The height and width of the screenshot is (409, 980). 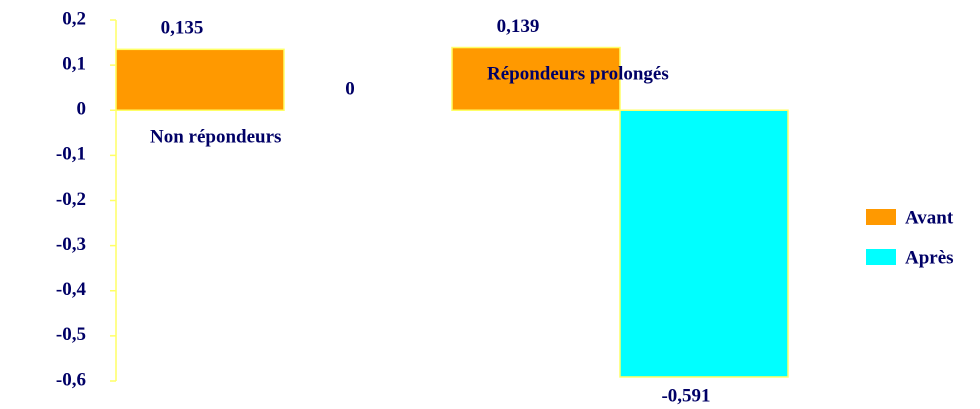 I want to click on y-tick-label: -0,3, so click(x=71, y=244).